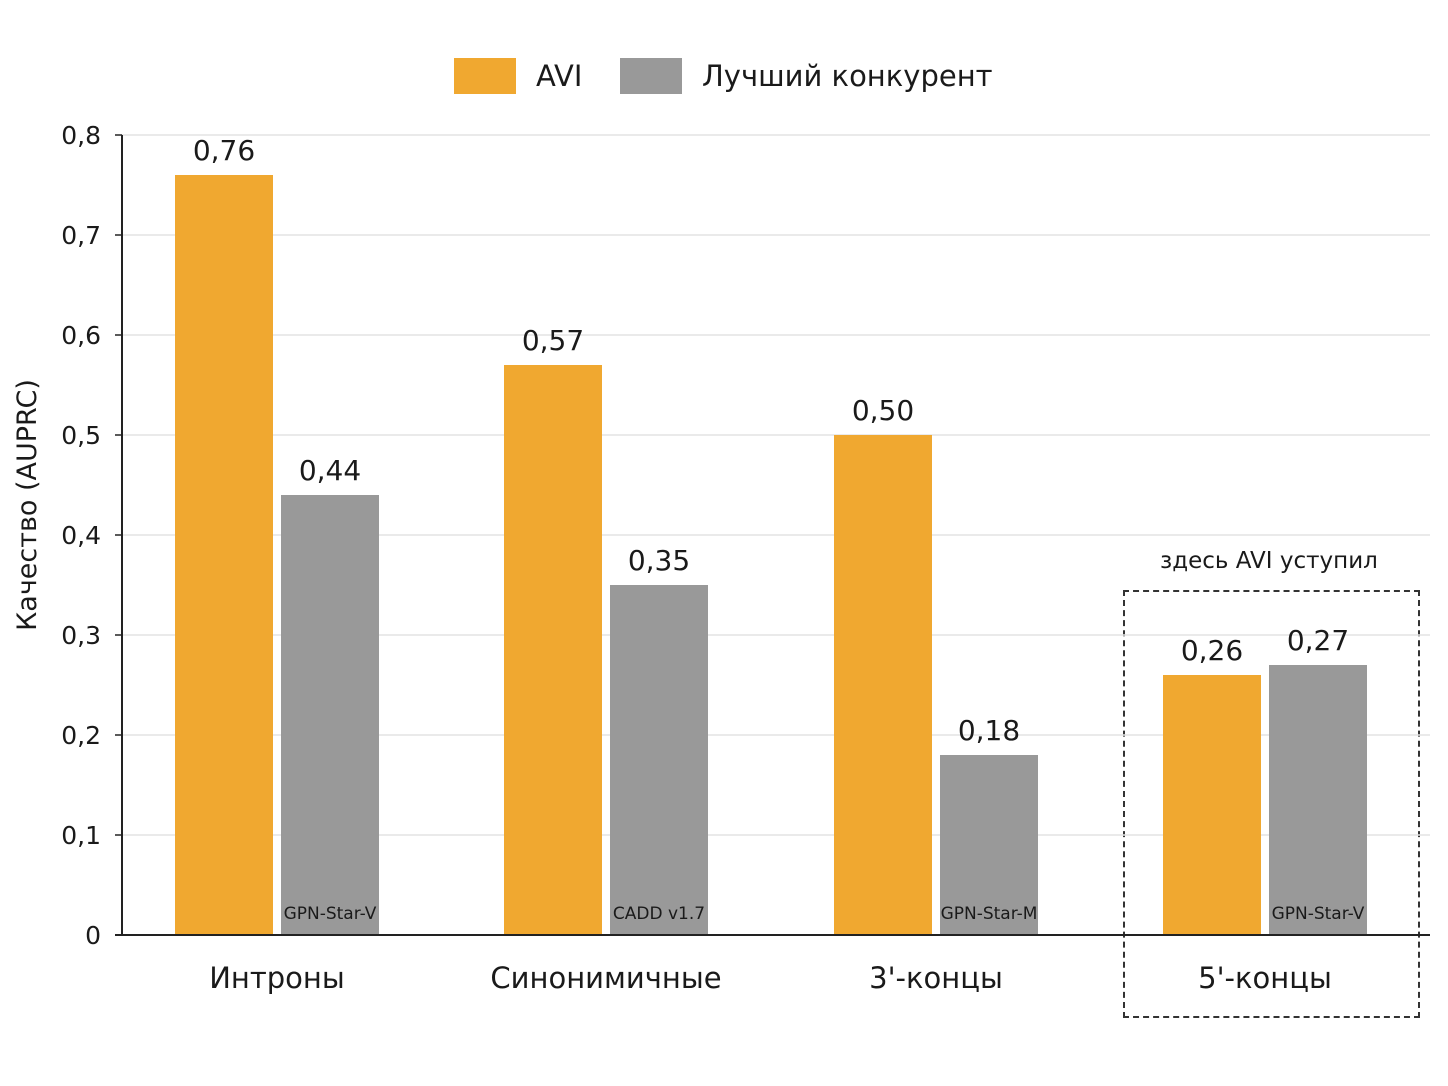 This screenshot has height=1086, width=1448. Describe the element at coordinates (81, 235) in the screenshot. I see `y-tick-label: 0,7` at that location.